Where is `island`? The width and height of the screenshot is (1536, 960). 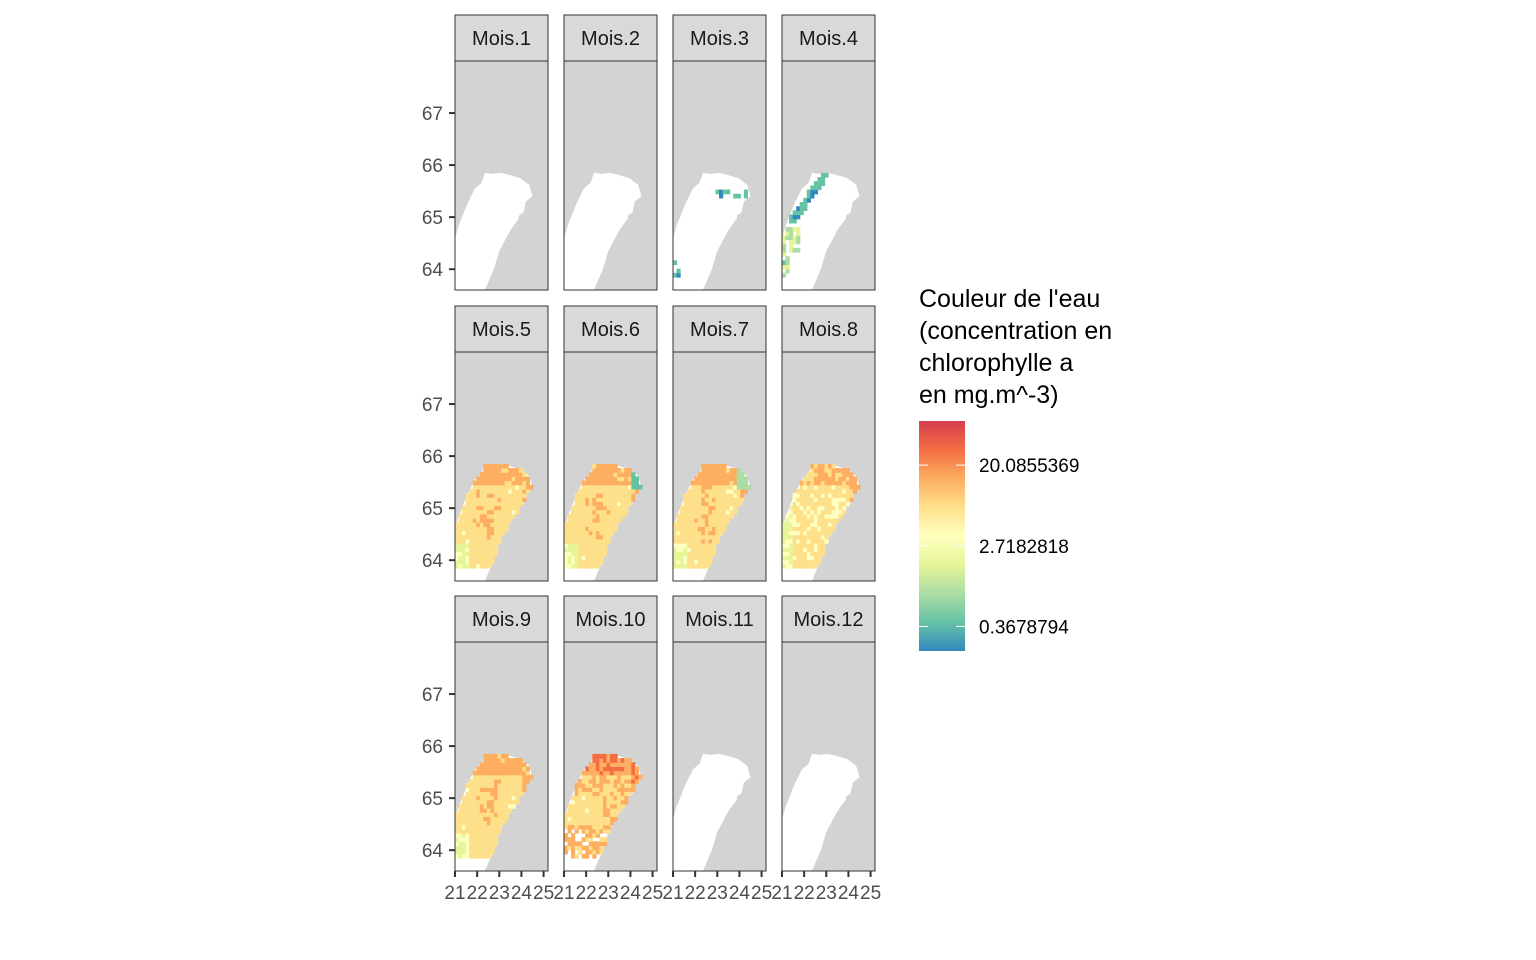 island is located at coordinates (524, 217).